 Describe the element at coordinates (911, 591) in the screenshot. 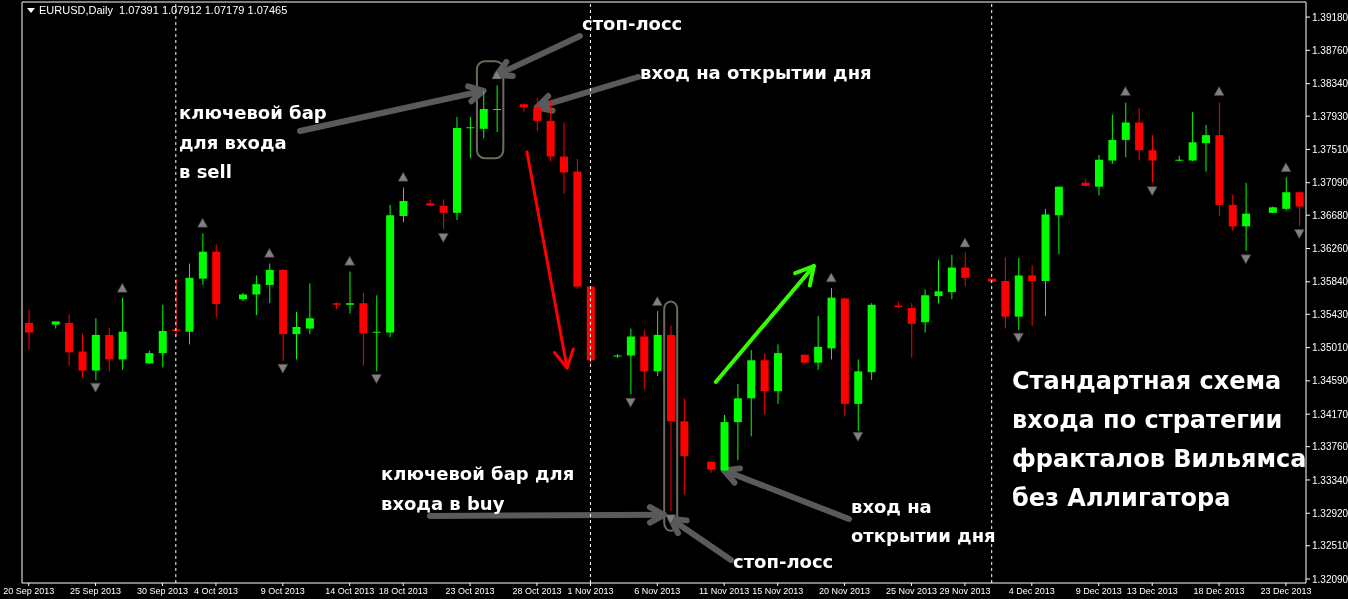

I see `x-tick-label: 25 Nov 2013` at that location.